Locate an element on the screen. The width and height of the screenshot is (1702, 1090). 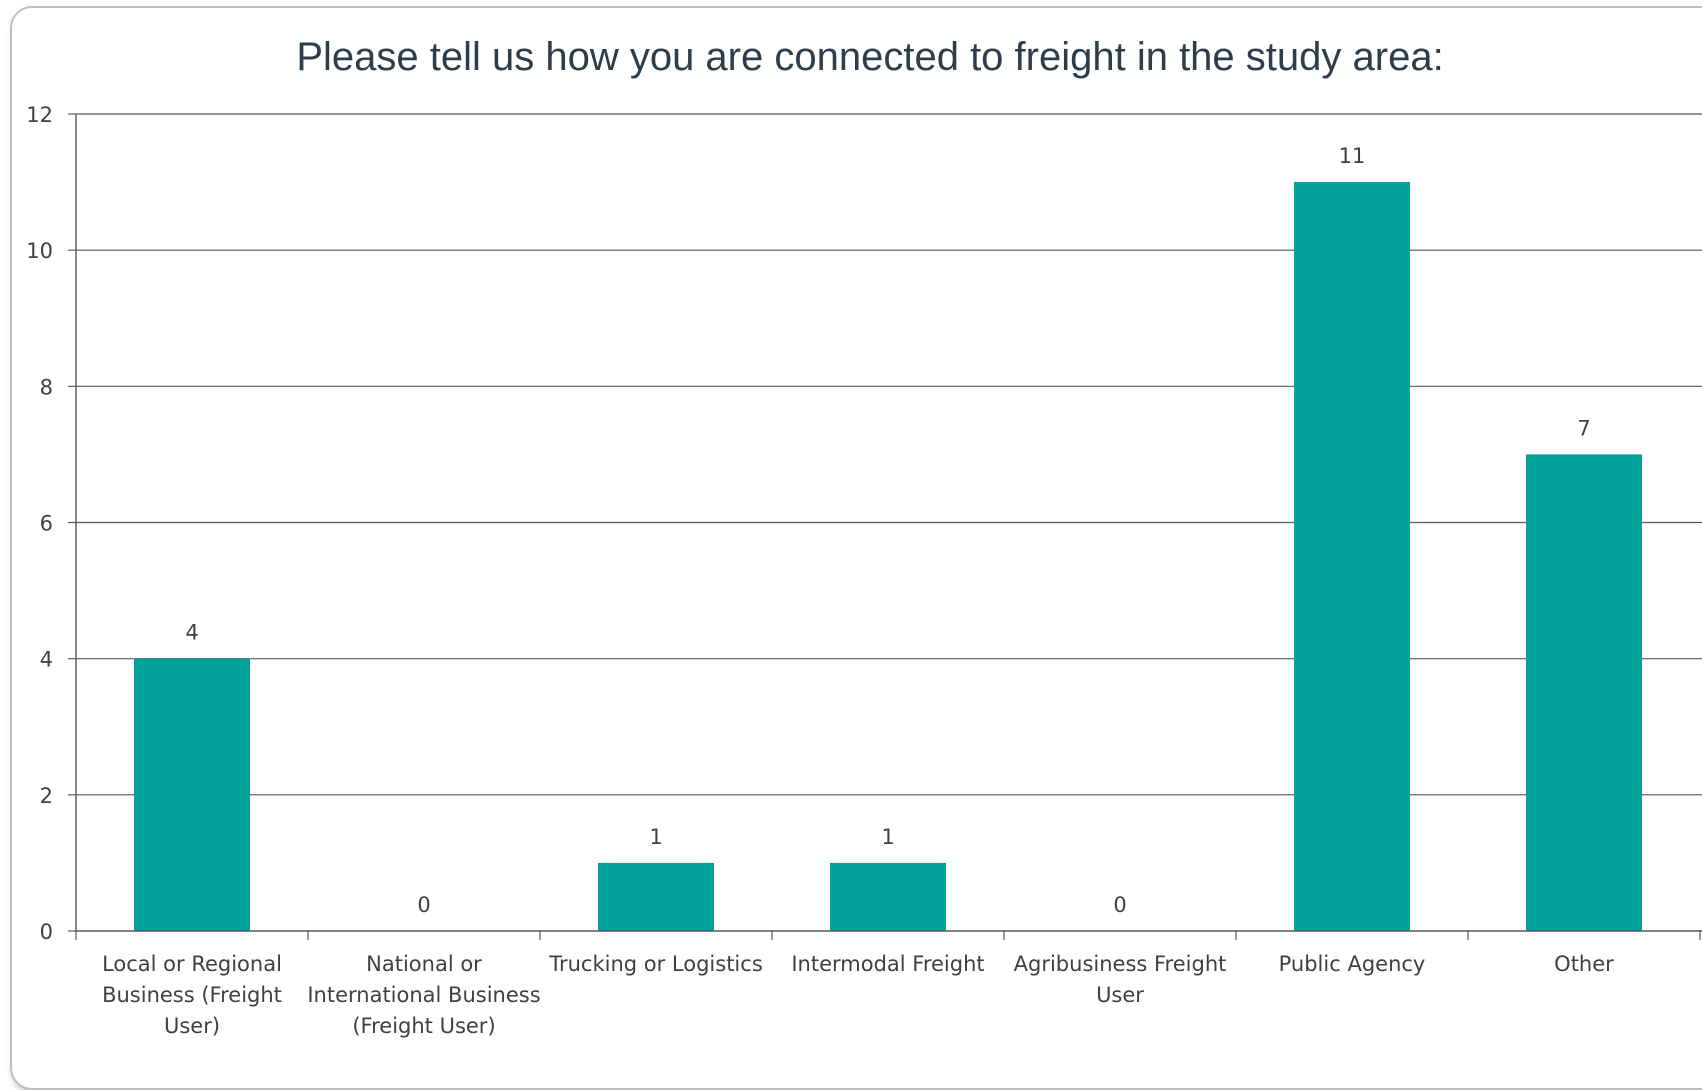
x-category-label: National or is located at coordinates (424, 964).